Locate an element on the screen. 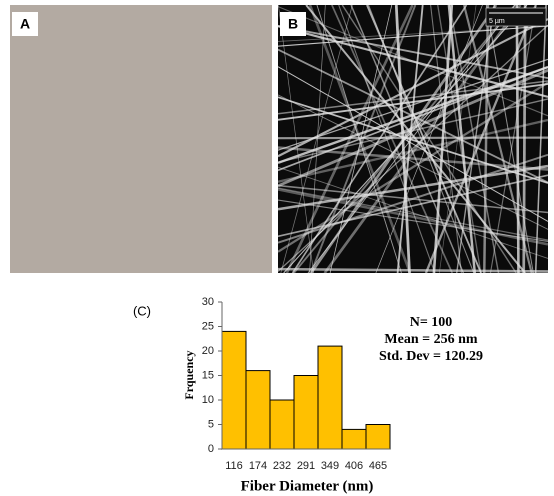 The height and width of the screenshot is (496, 554). panel-label: (C) is located at coordinates (142, 310).